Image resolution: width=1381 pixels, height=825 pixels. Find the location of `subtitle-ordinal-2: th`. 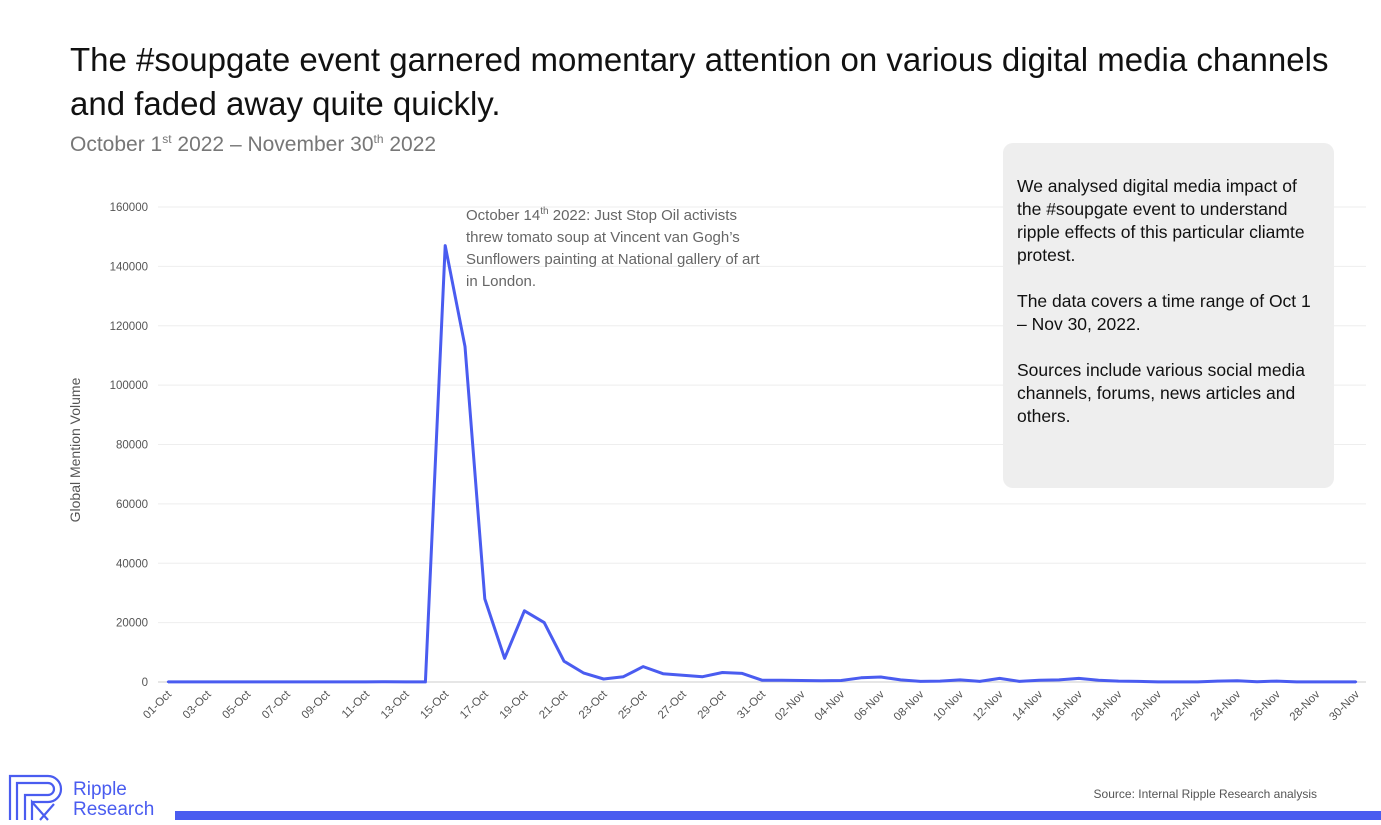

subtitle-ordinal-2: th is located at coordinates (378, 139).